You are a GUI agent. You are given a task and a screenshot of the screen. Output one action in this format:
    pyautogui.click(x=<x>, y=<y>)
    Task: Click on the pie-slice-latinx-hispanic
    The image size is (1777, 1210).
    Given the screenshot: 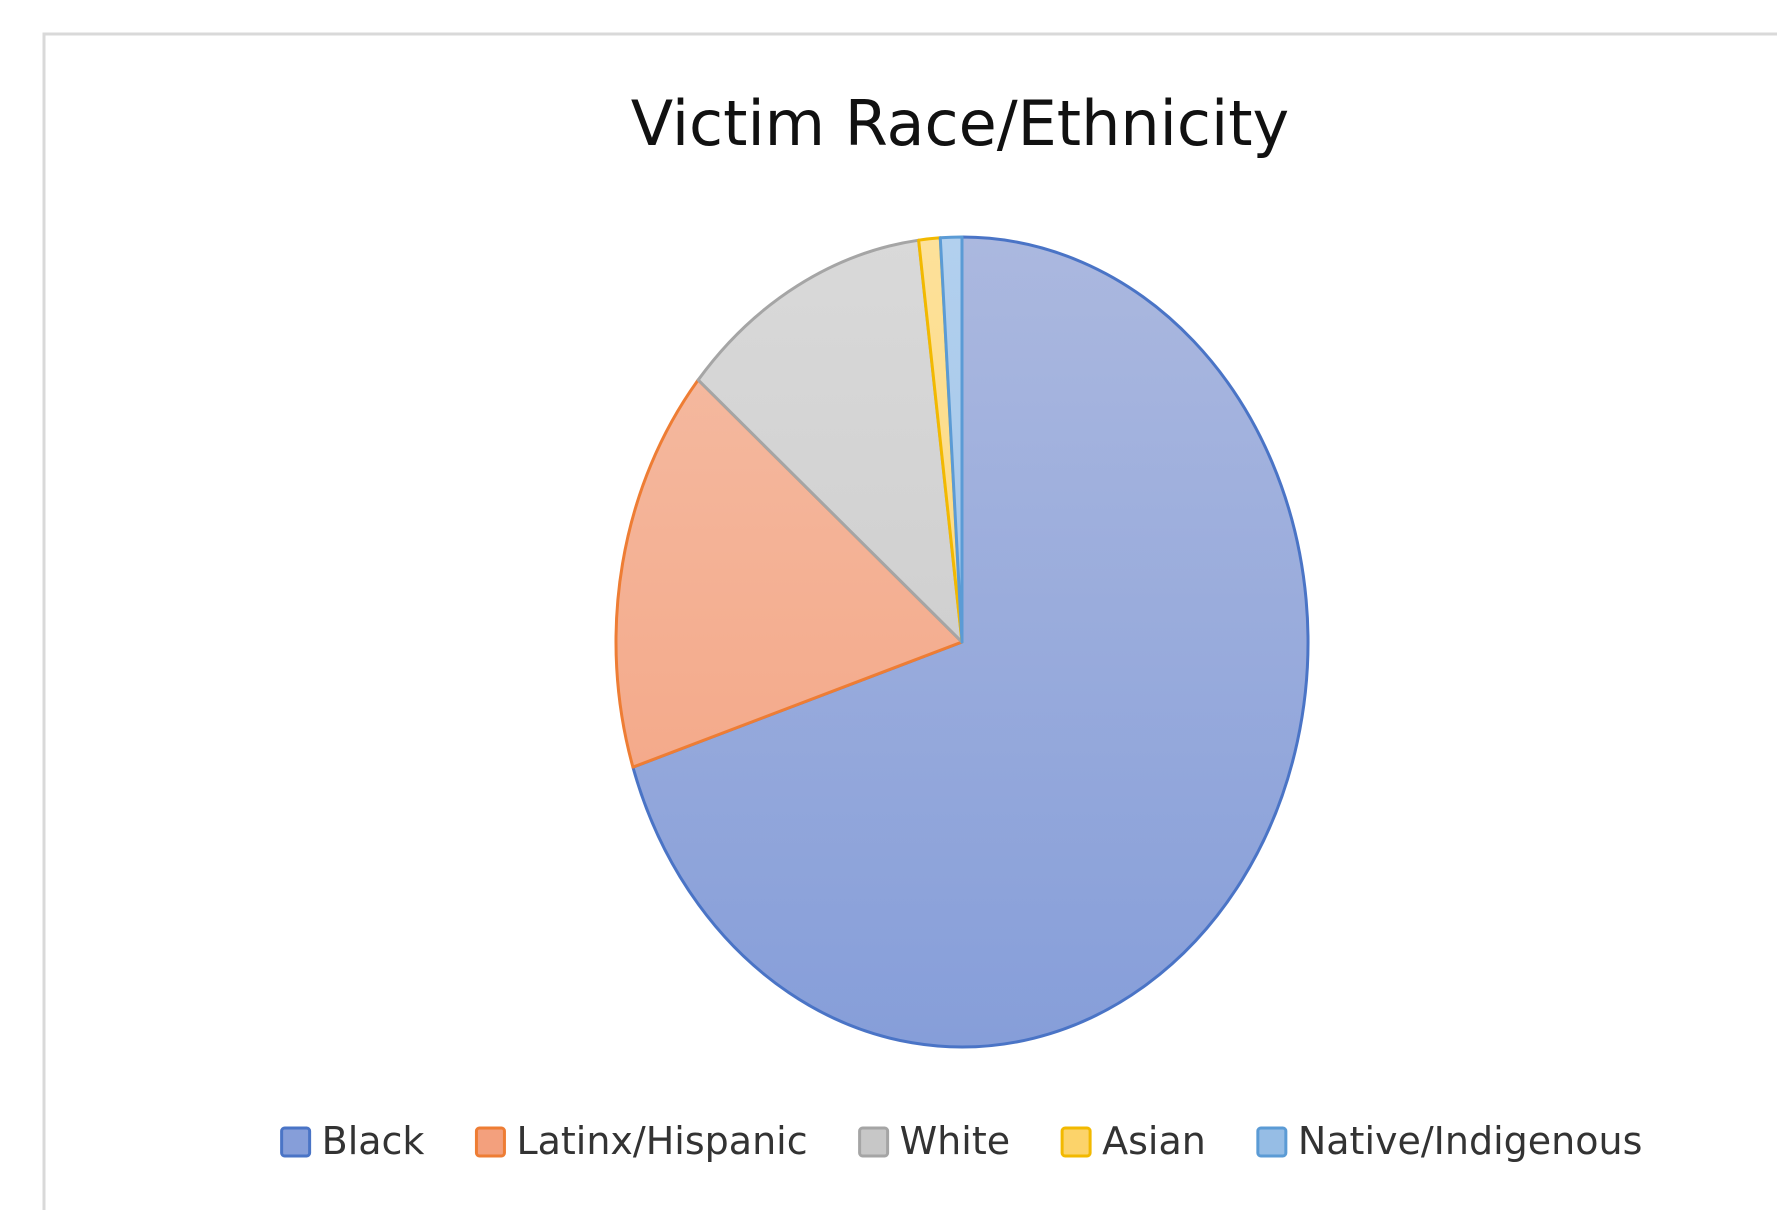 What is the action you would take?
    pyautogui.click(x=789, y=573)
    